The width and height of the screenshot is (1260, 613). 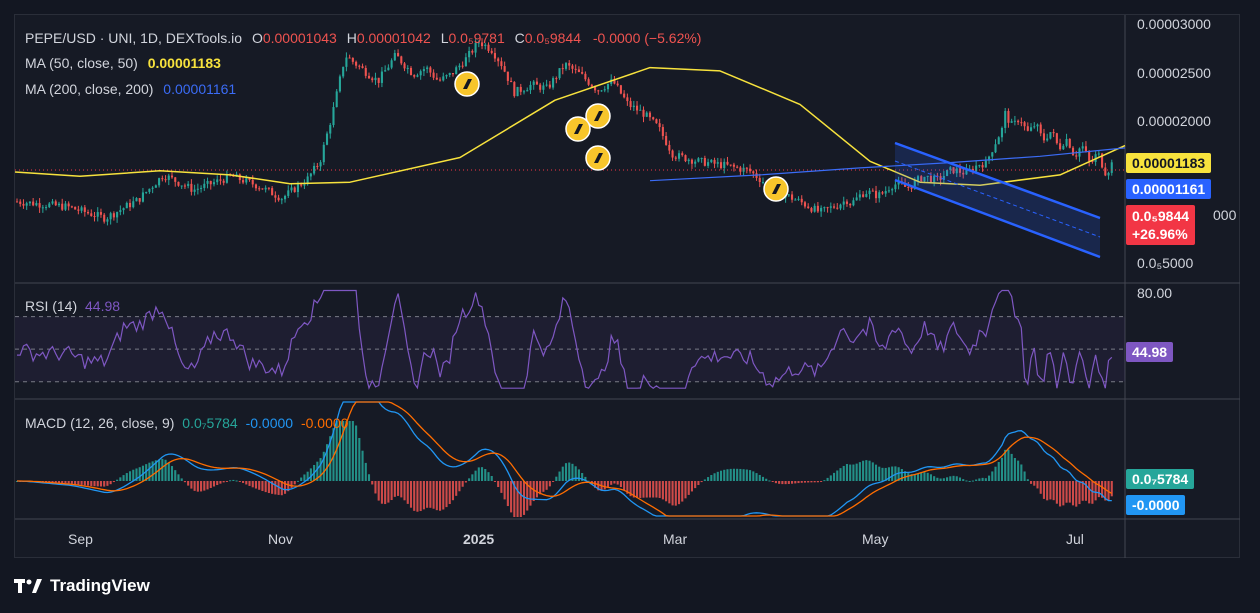 What do you see at coordinates (1161, 216) in the screenshot?
I see `last-price-value: 0.0₅9844` at bounding box center [1161, 216].